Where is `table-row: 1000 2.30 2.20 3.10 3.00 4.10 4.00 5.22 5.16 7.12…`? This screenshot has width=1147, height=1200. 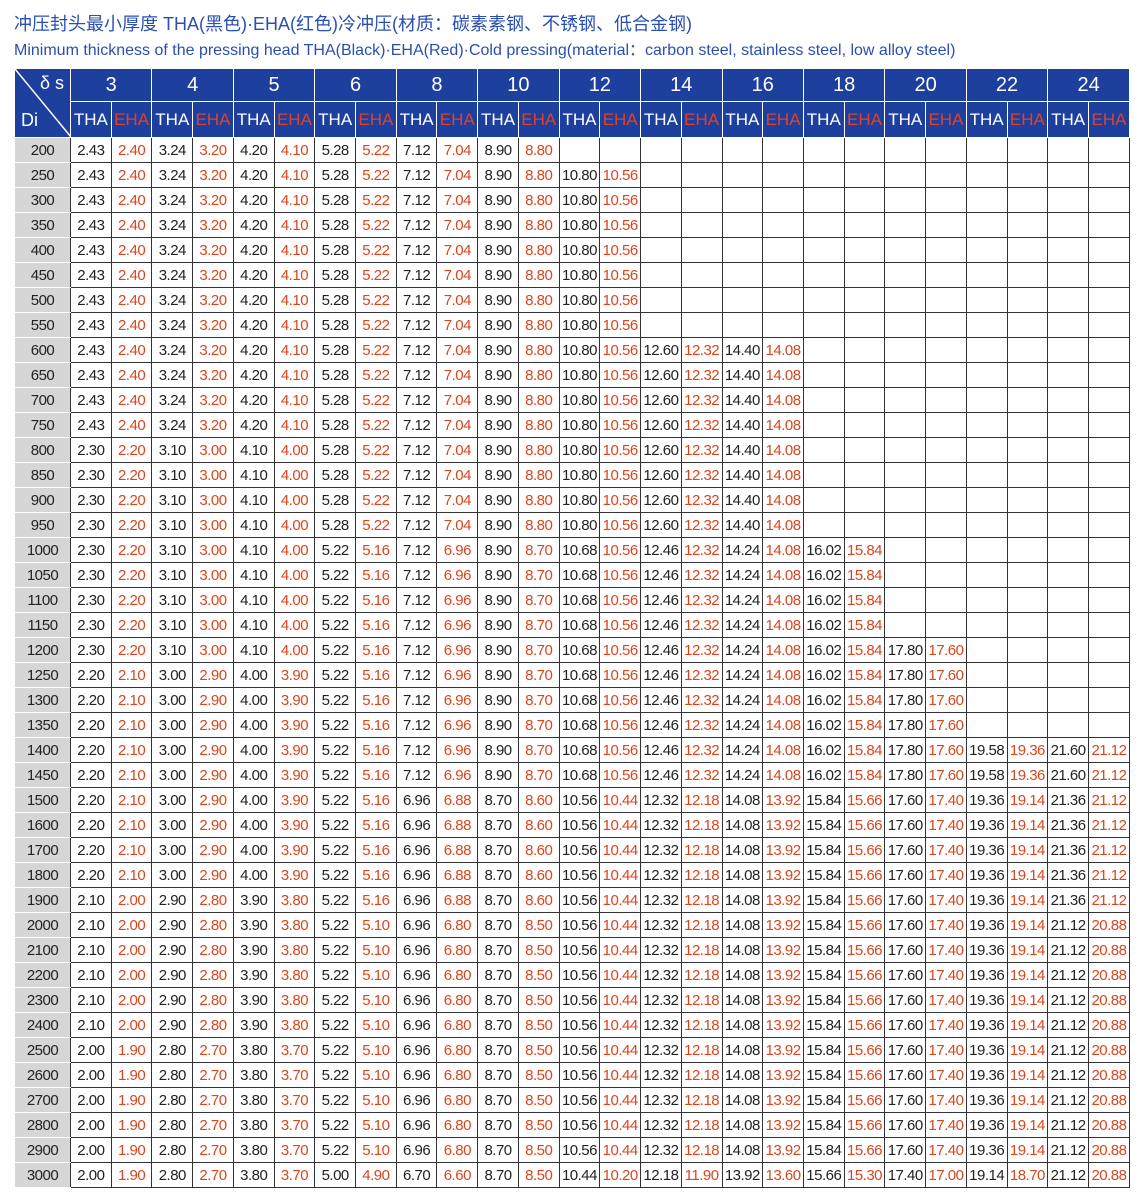
table-row: 1000 2.30 2.20 3.10 3.00 4.10 4.00 5.22 5.16 7.12… is located at coordinates (572, 550).